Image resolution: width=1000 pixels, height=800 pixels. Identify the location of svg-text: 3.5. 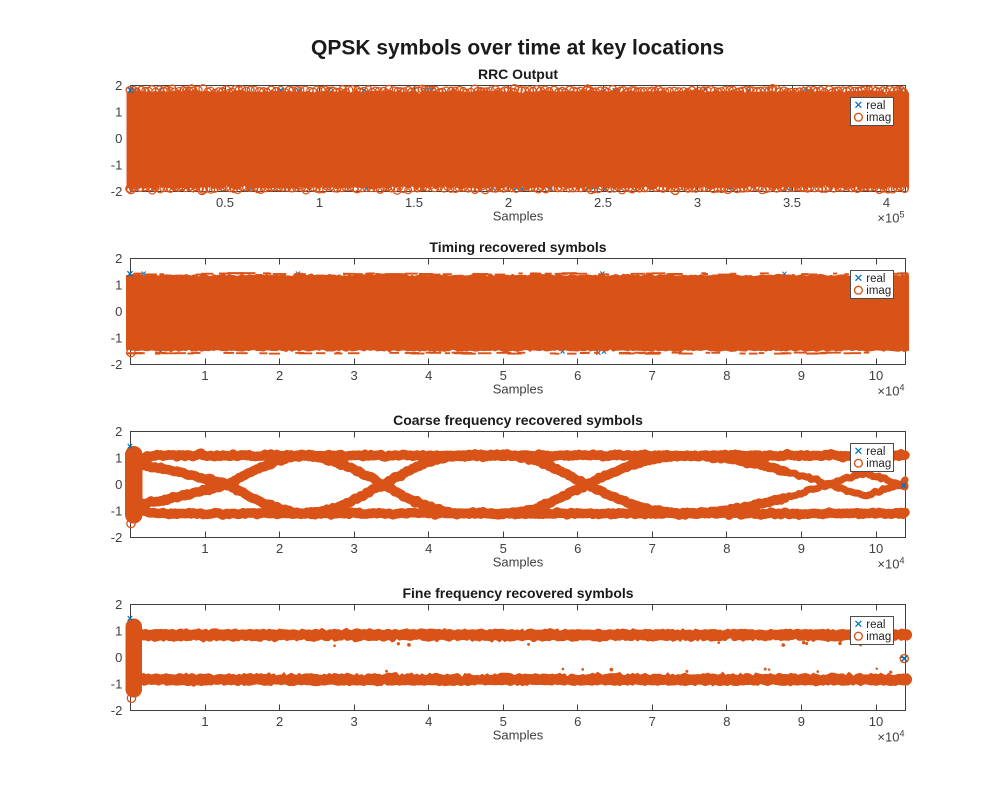
(792, 202).